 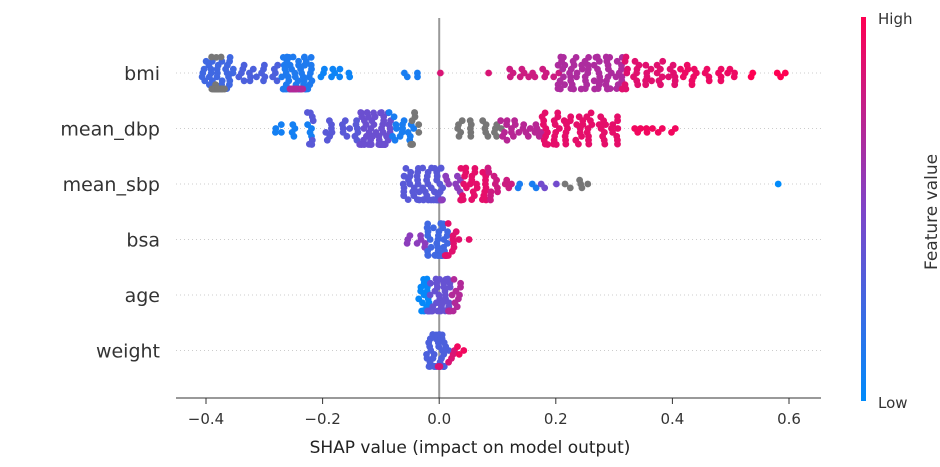 What do you see at coordinates (931, 212) in the screenshot?
I see `colorbar-title: Feature value` at bounding box center [931, 212].